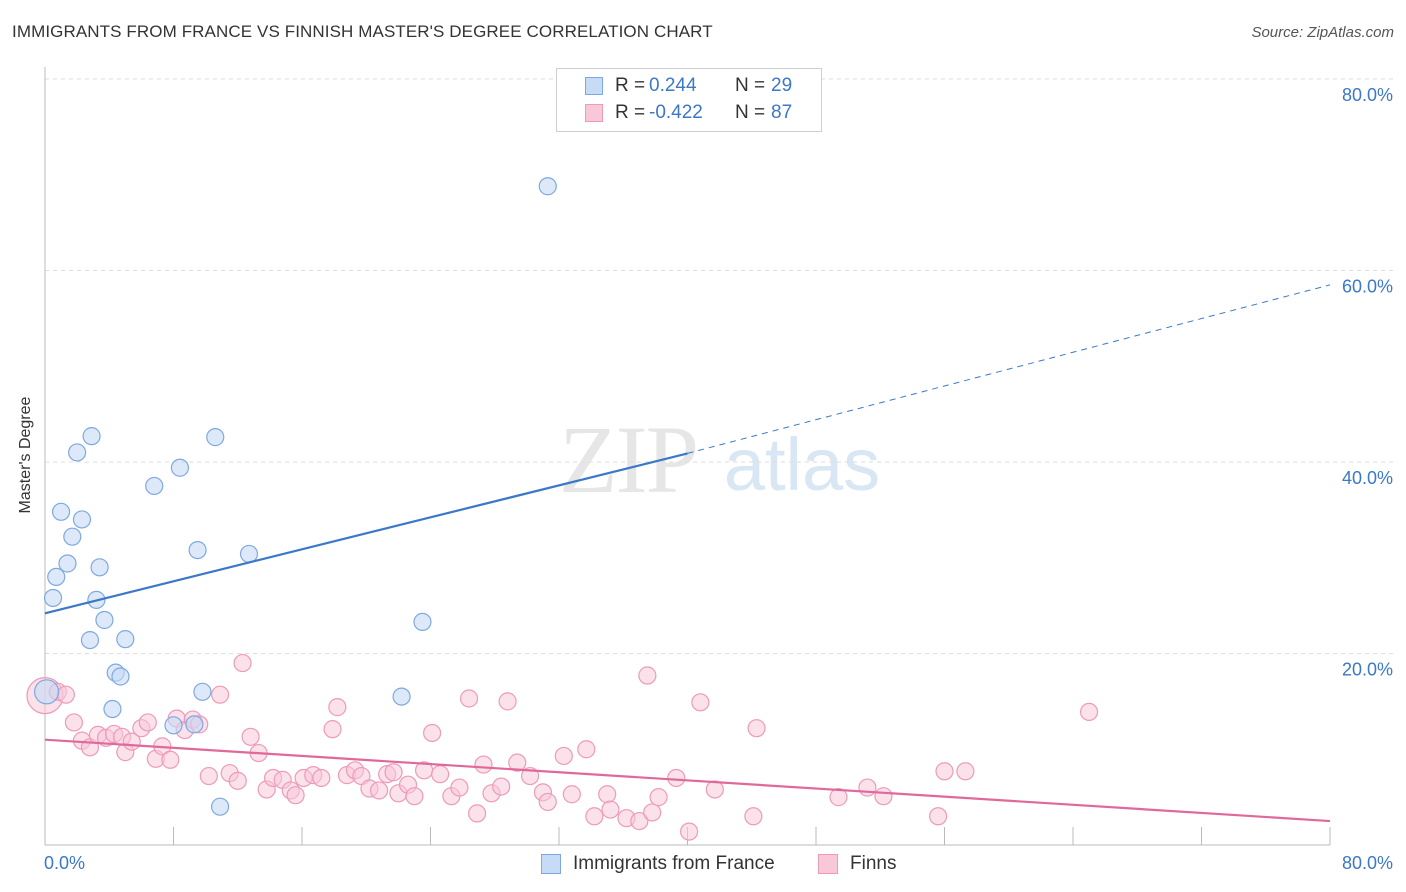  Describe the element at coordinates (1367, 863) in the screenshot. I see `x-tick-label: 80.0%` at that location.